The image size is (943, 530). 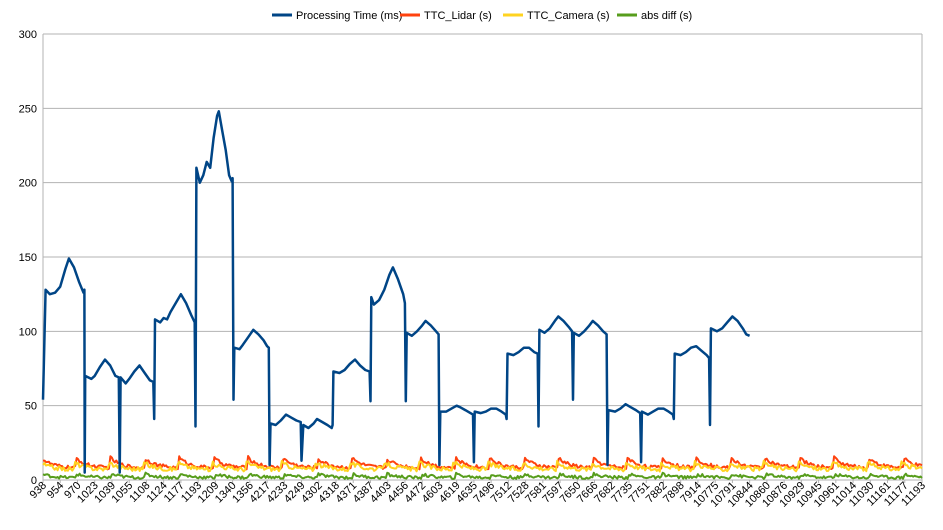 What do you see at coordinates (31, 407) in the screenshot?
I see `y-tick-label: 50` at bounding box center [31, 407].